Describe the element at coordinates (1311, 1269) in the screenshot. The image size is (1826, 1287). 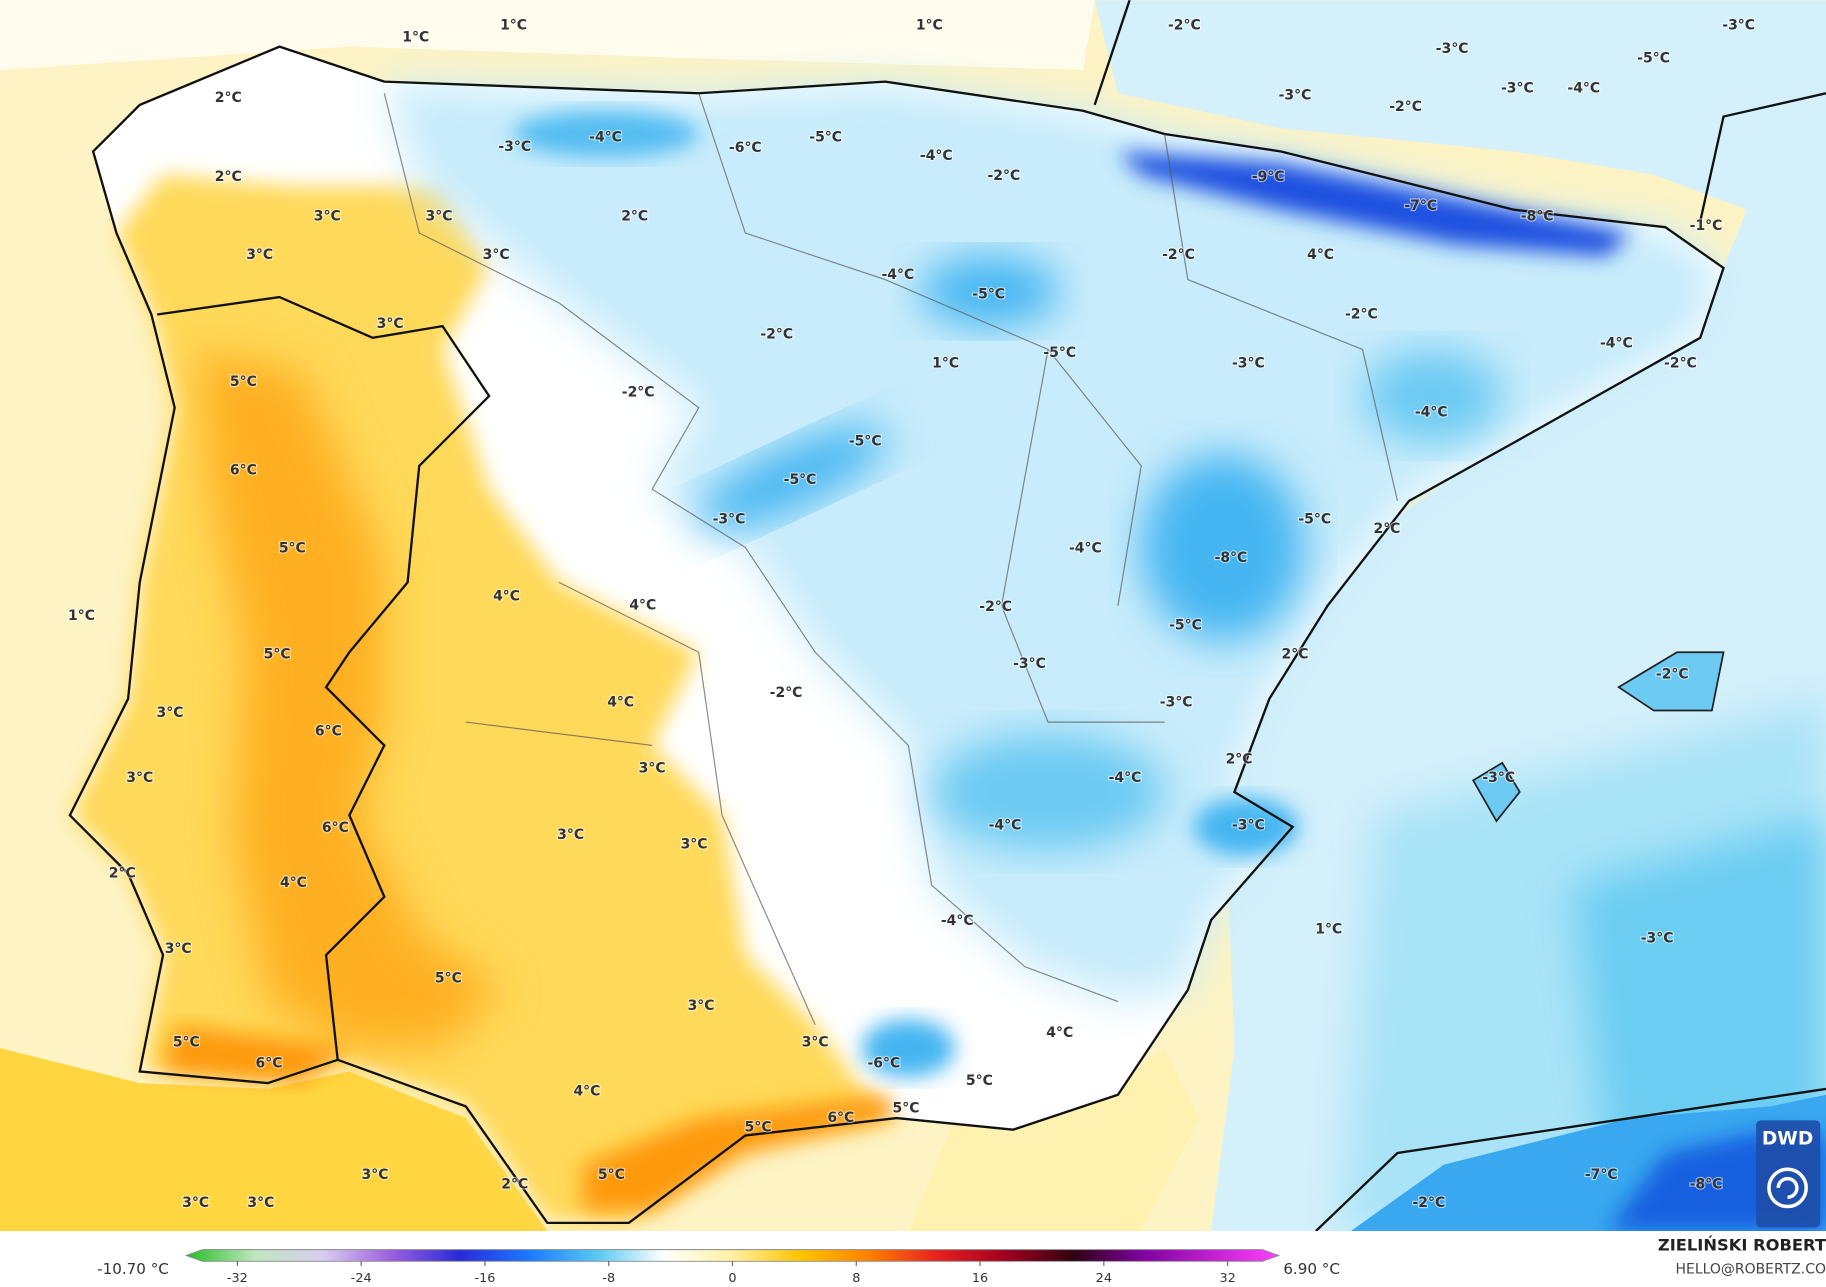
I see `colorbar-max: 6.90 °C` at that location.